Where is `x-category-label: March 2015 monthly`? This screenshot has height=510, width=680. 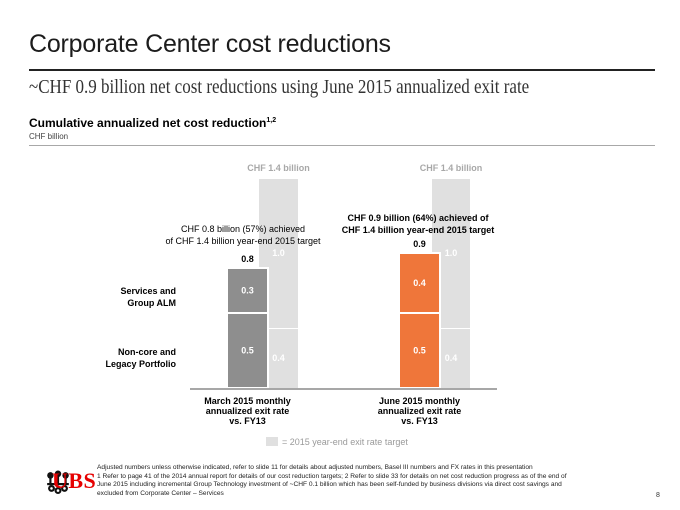 x-category-label: March 2015 monthly is located at coordinates (247, 401).